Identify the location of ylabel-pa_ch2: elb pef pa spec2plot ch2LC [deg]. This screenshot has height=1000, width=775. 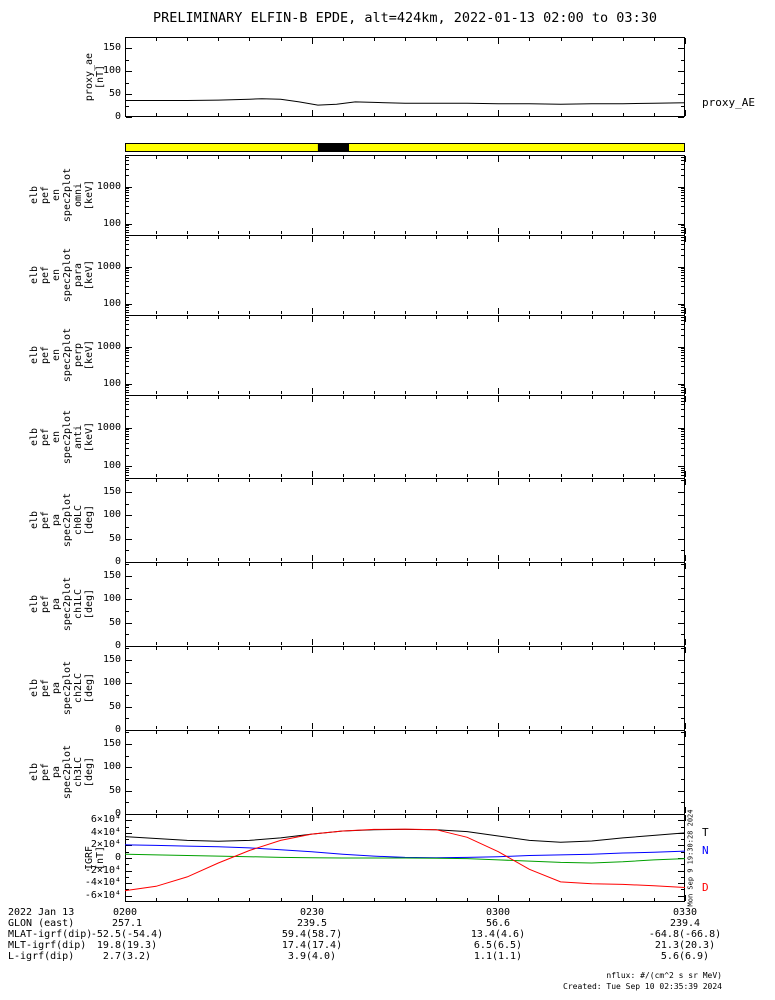
(62, 688).